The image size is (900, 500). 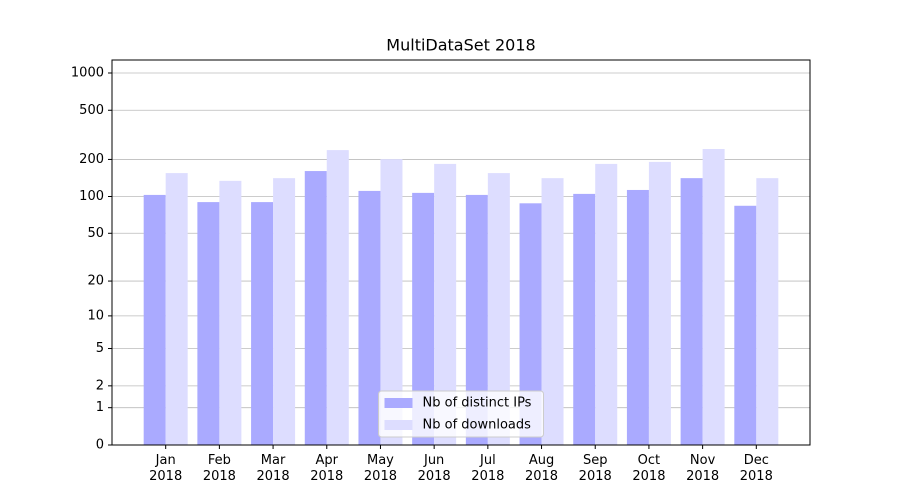 What do you see at coordinates (100, 348) in the screenshot?
I see `y-tick-label: 5` at bounding box center [100, 348].